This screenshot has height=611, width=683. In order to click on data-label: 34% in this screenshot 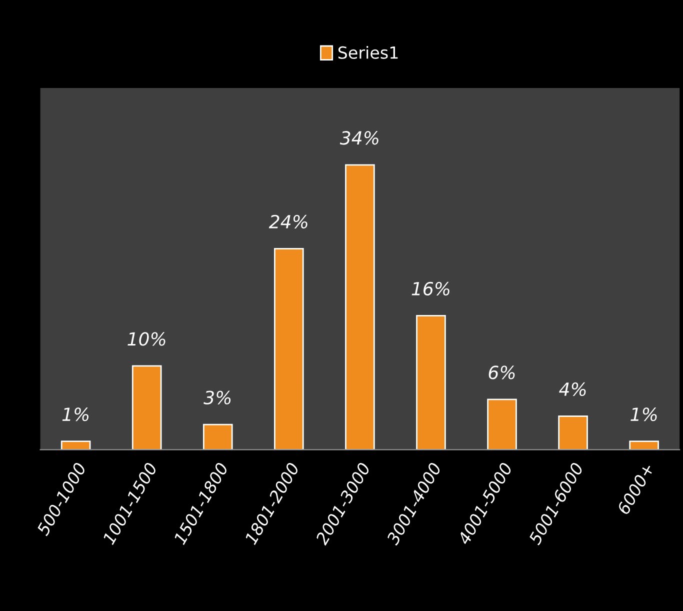, I will do `click(359, 138)`.